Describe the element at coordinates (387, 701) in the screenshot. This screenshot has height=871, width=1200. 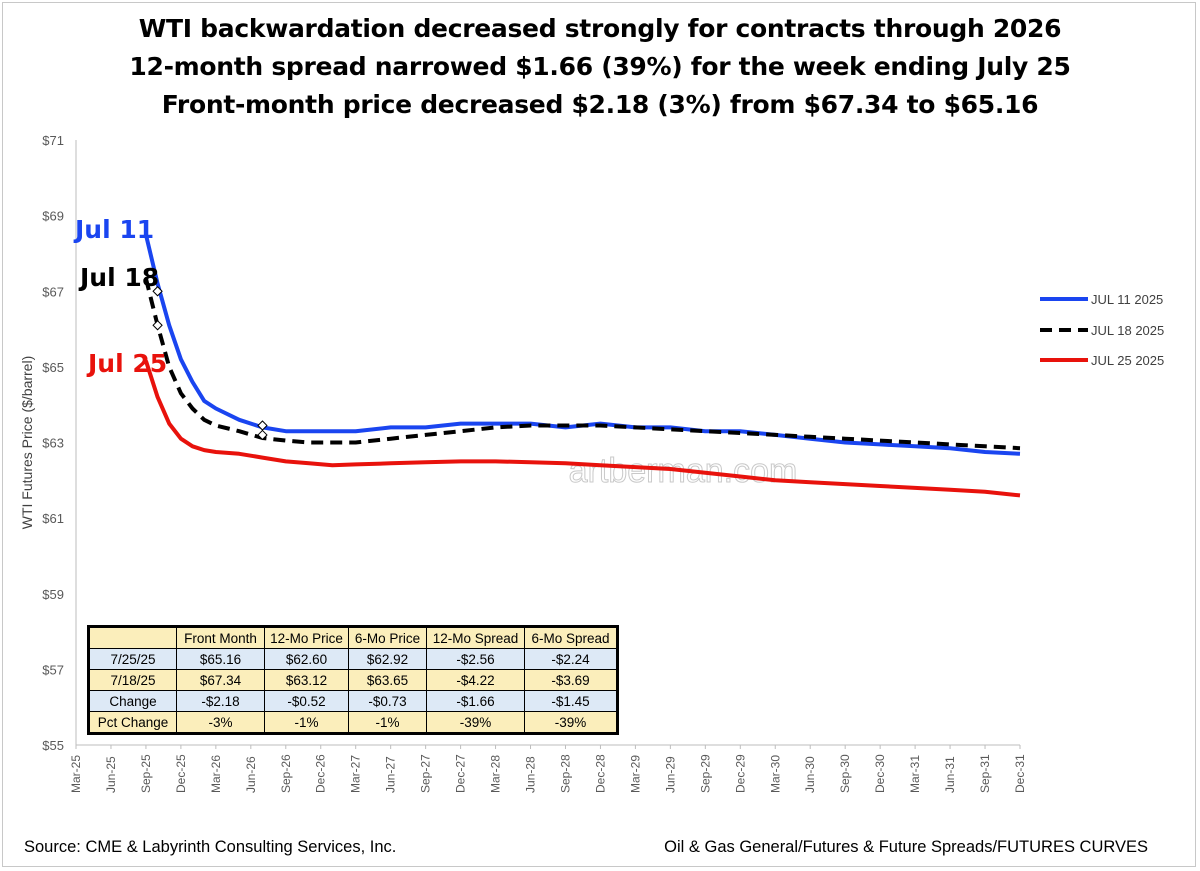
I see `table-cell: -$0.73` at that location.